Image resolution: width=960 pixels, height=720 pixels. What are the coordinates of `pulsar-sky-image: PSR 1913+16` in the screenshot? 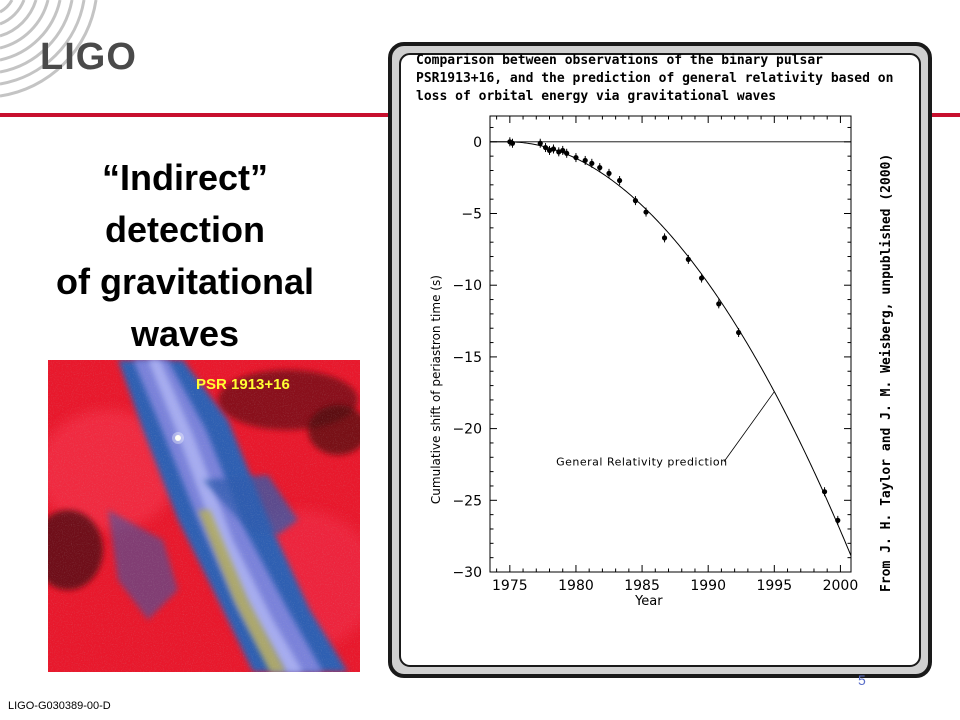 It's located at (204, 516).